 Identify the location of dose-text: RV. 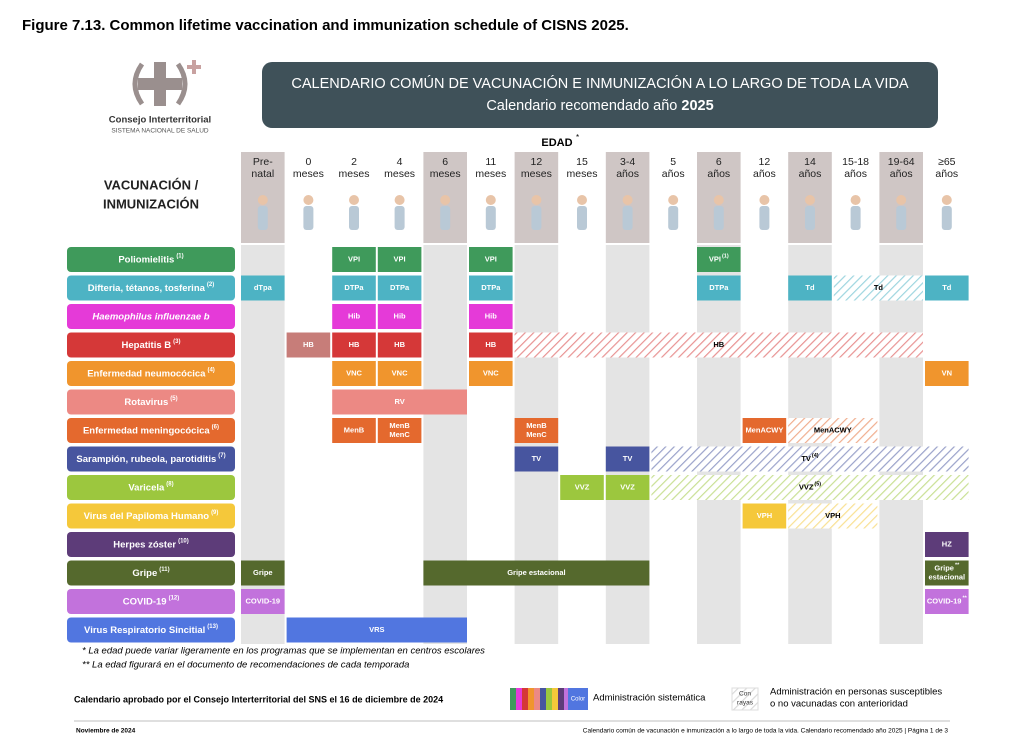
(399, 401).